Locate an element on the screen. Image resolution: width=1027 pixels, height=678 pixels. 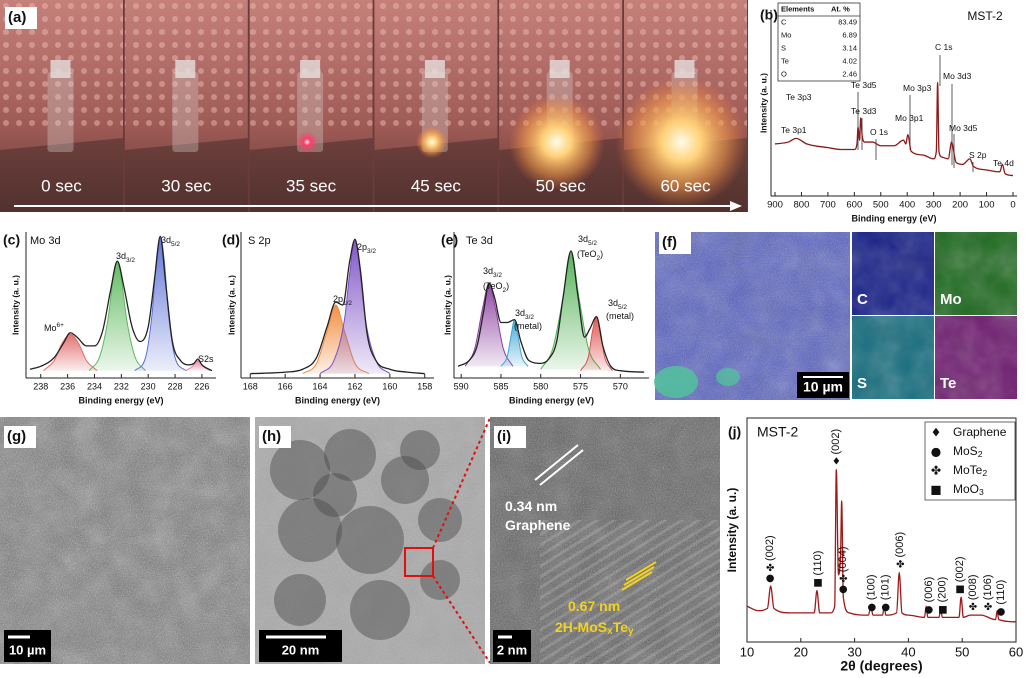
y-axis-label: Intensity (a. u.) is located at coordinates (15, 305).